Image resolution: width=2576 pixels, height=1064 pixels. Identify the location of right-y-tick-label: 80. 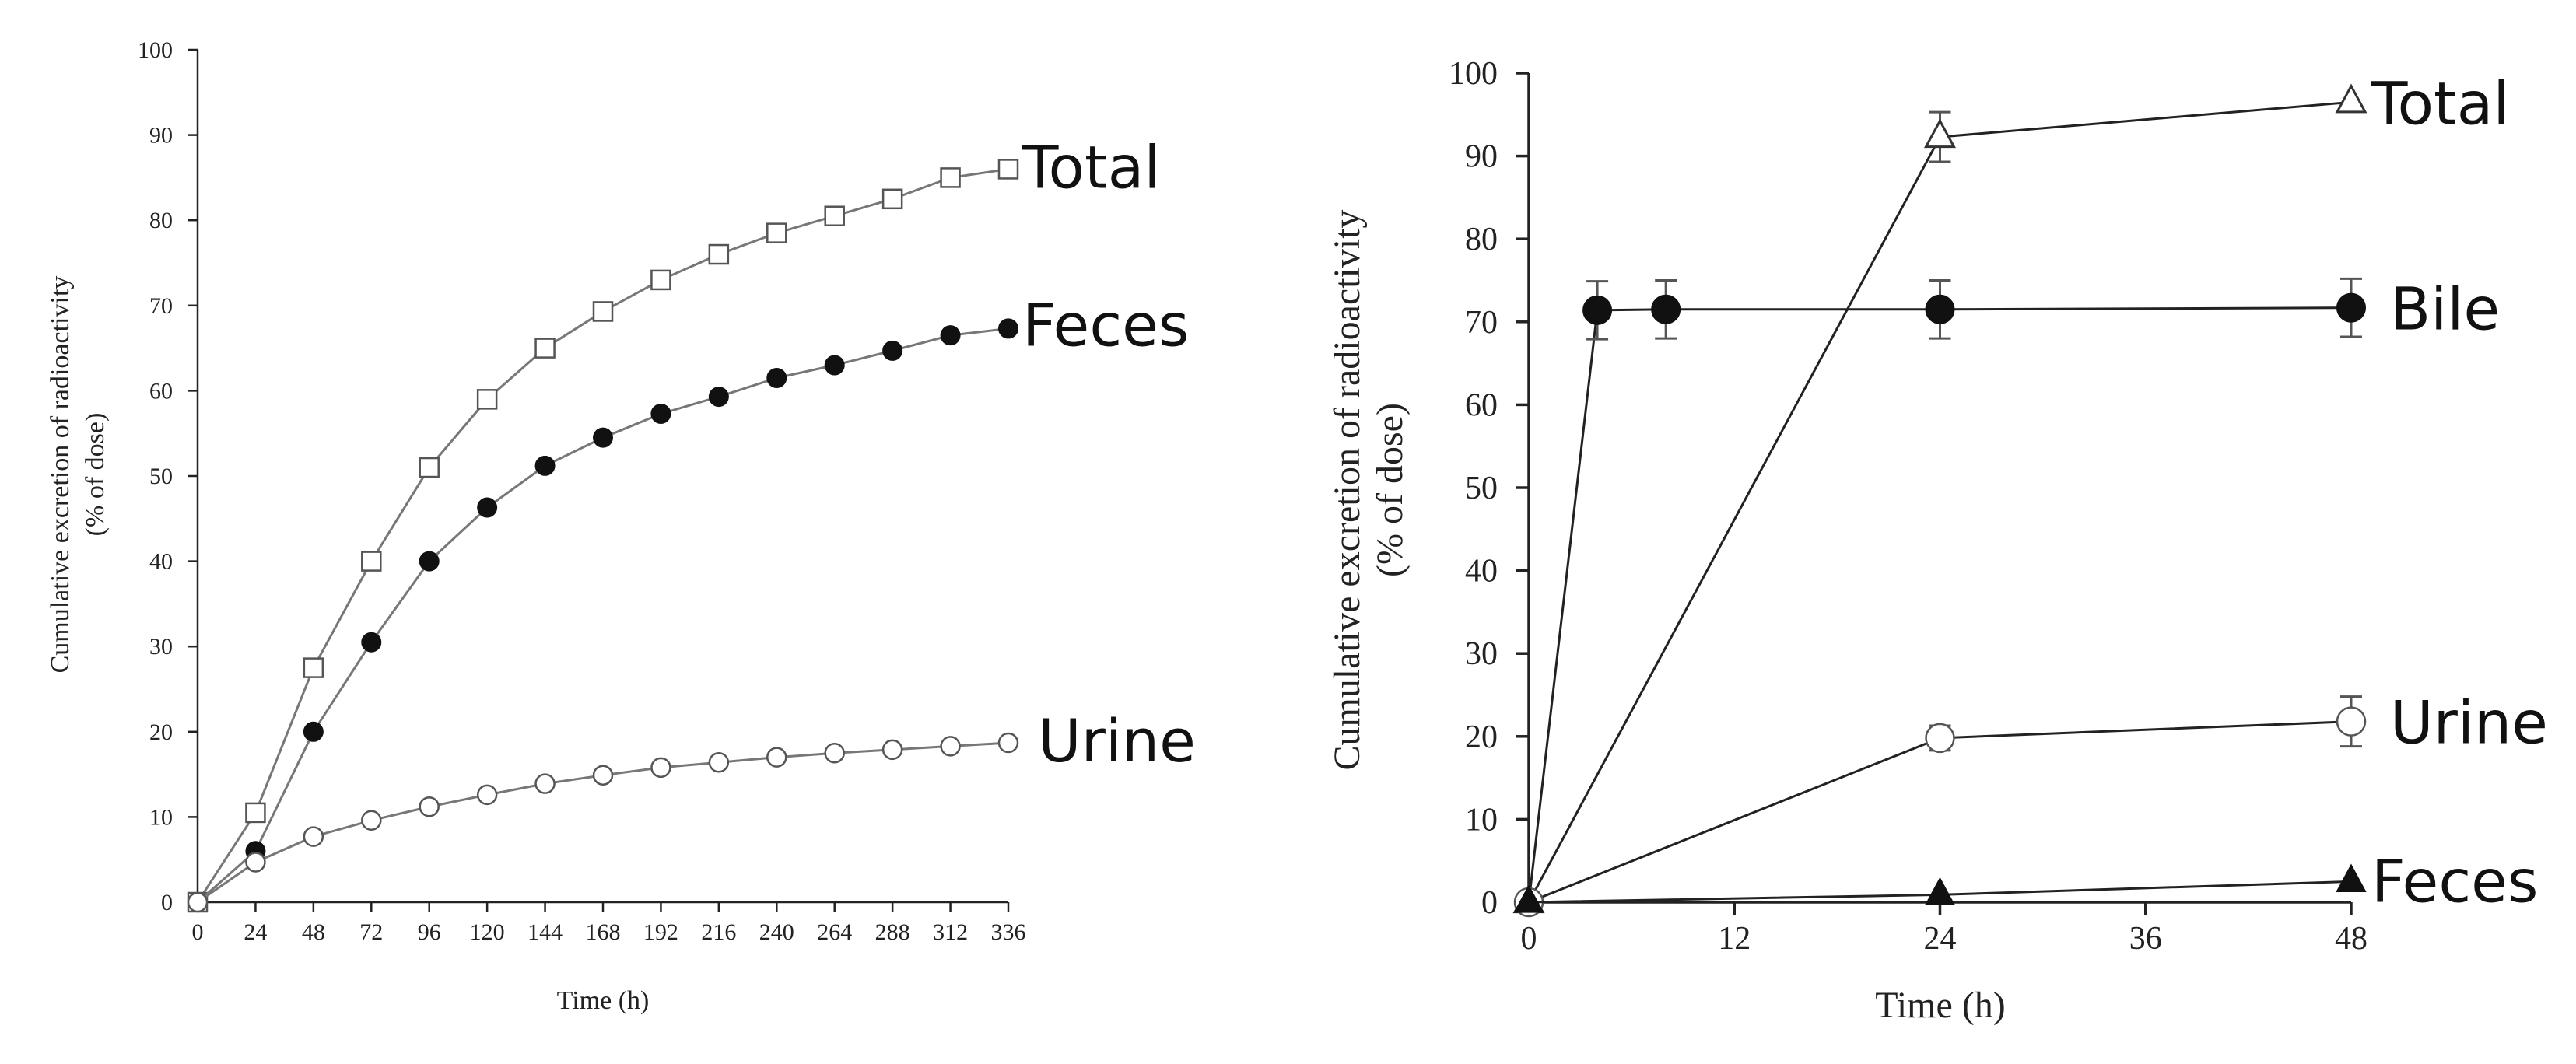
(1481, 240).